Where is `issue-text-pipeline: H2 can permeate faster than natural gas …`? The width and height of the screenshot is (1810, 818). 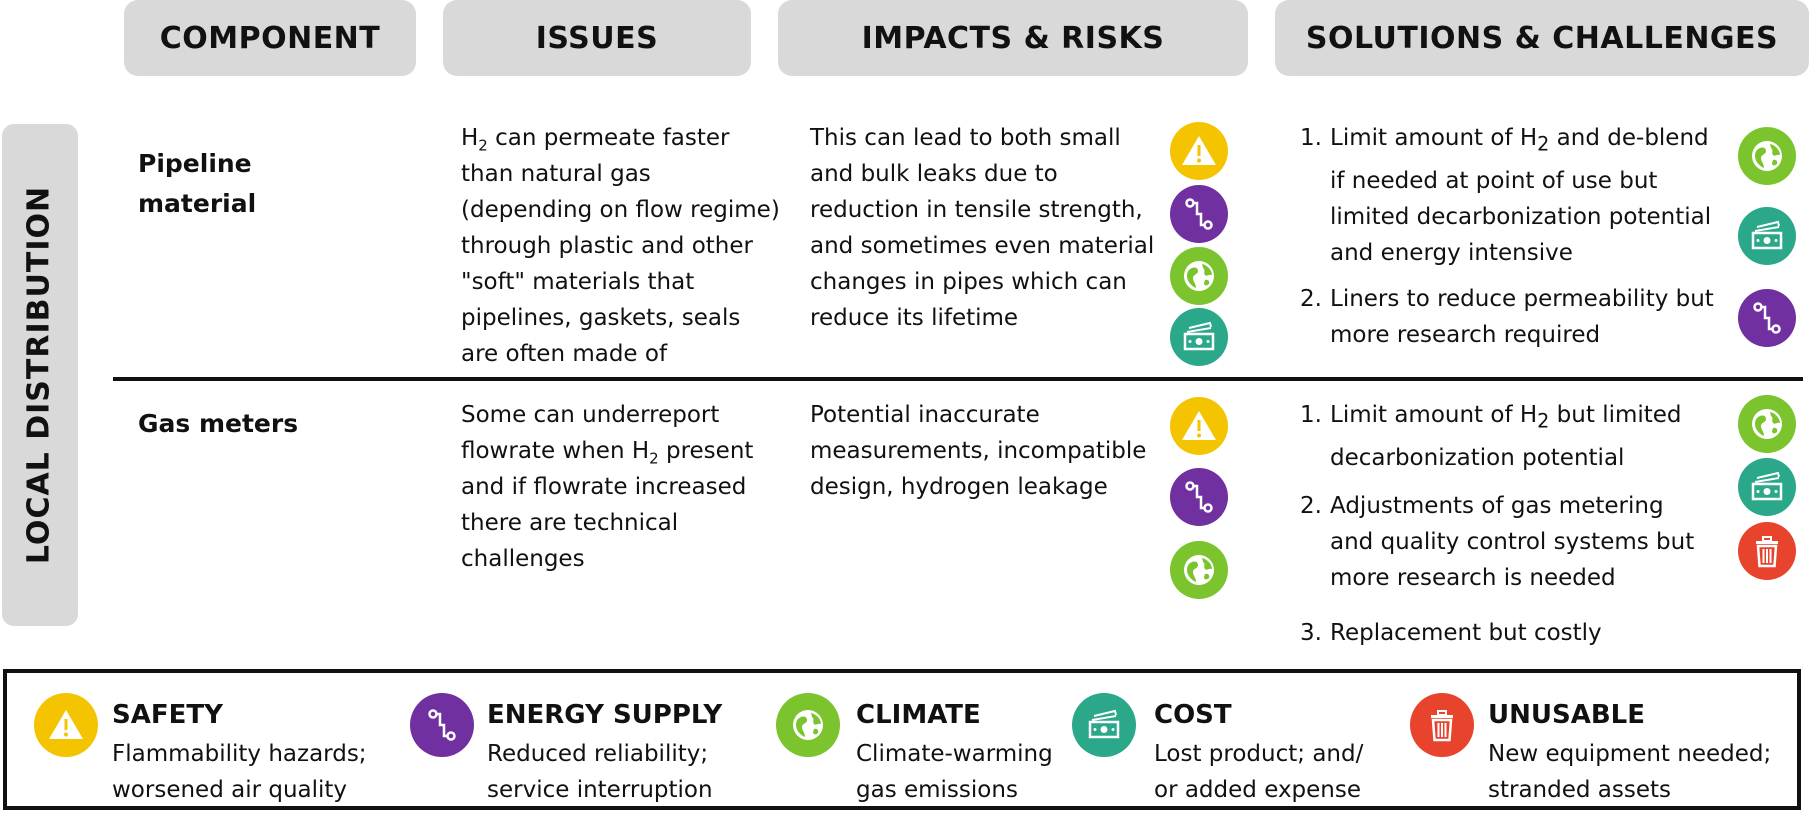 issue-text-pipeline: H2 can permeate faster than natural gas … is located at coordinates (621, 246).